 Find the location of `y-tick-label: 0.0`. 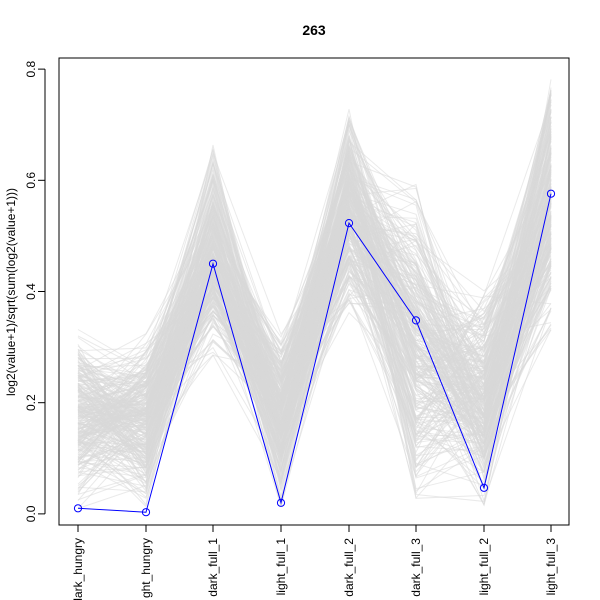

y-tick-label: 0.0 is located at coordinates (31, 513).